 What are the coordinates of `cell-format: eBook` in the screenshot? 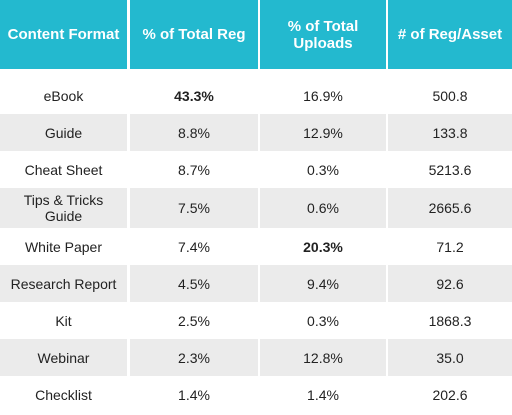 It's located at (63, 95).